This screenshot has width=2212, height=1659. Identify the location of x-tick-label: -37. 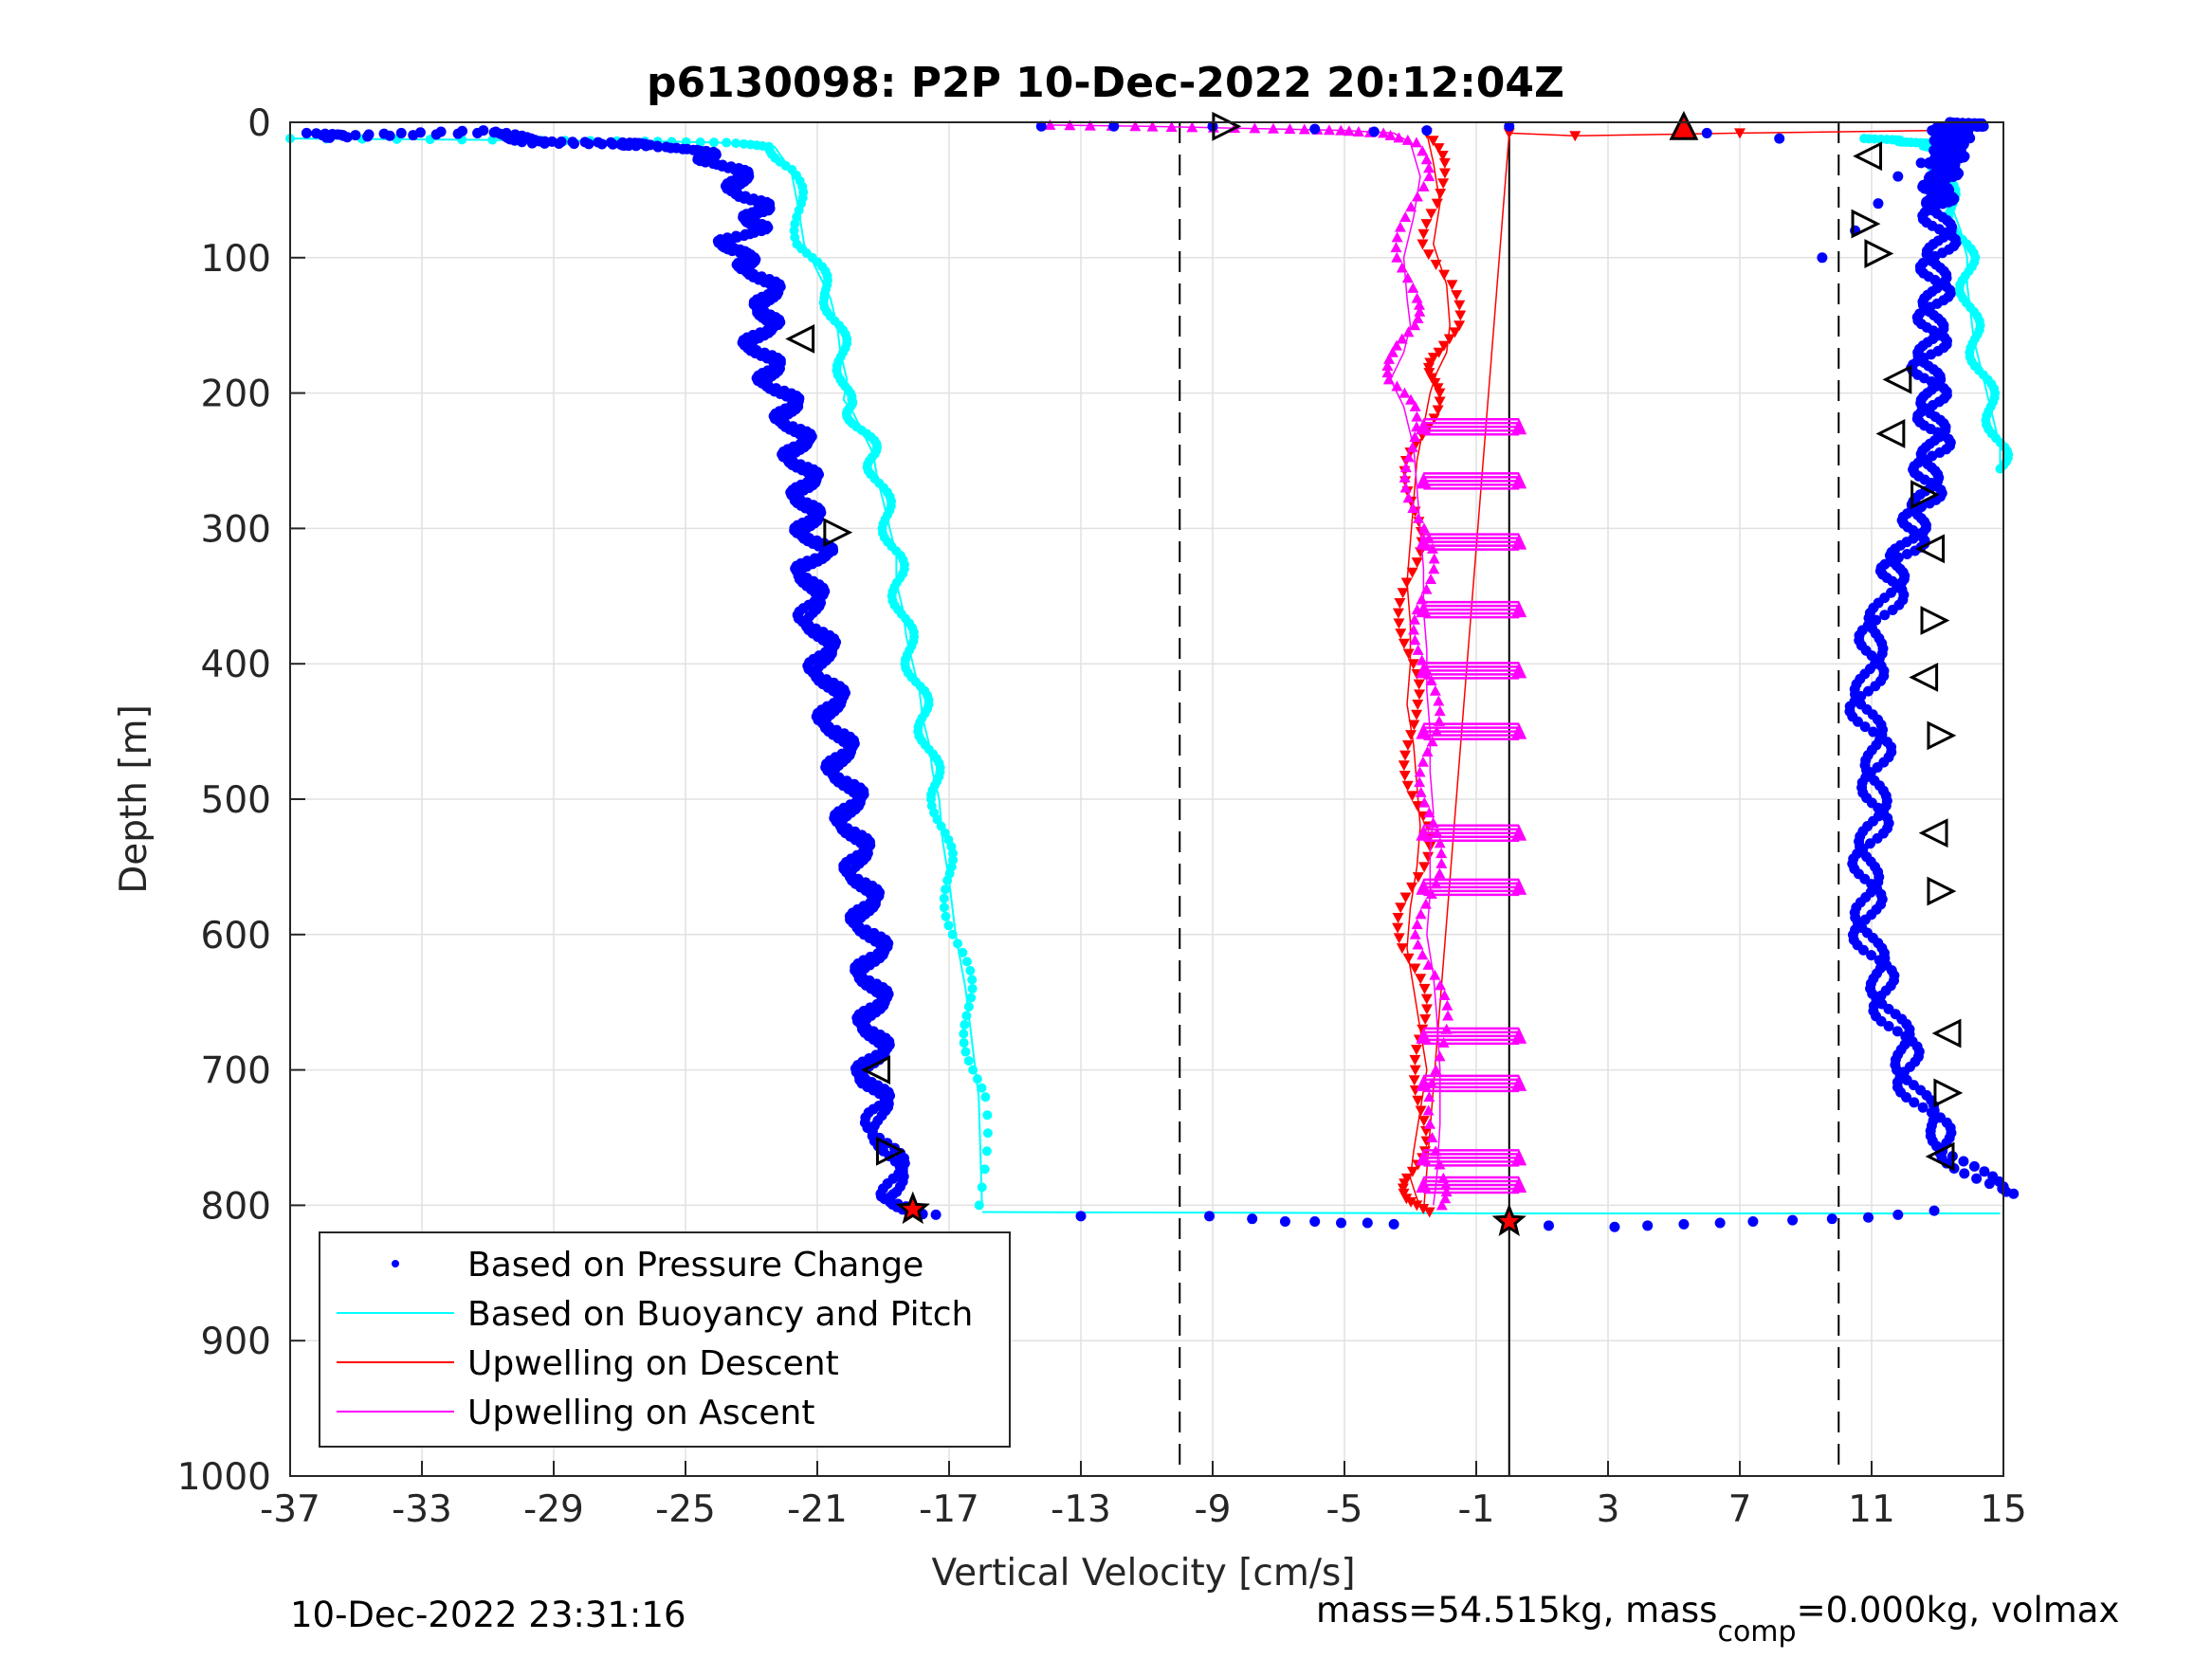
(290, 1509).